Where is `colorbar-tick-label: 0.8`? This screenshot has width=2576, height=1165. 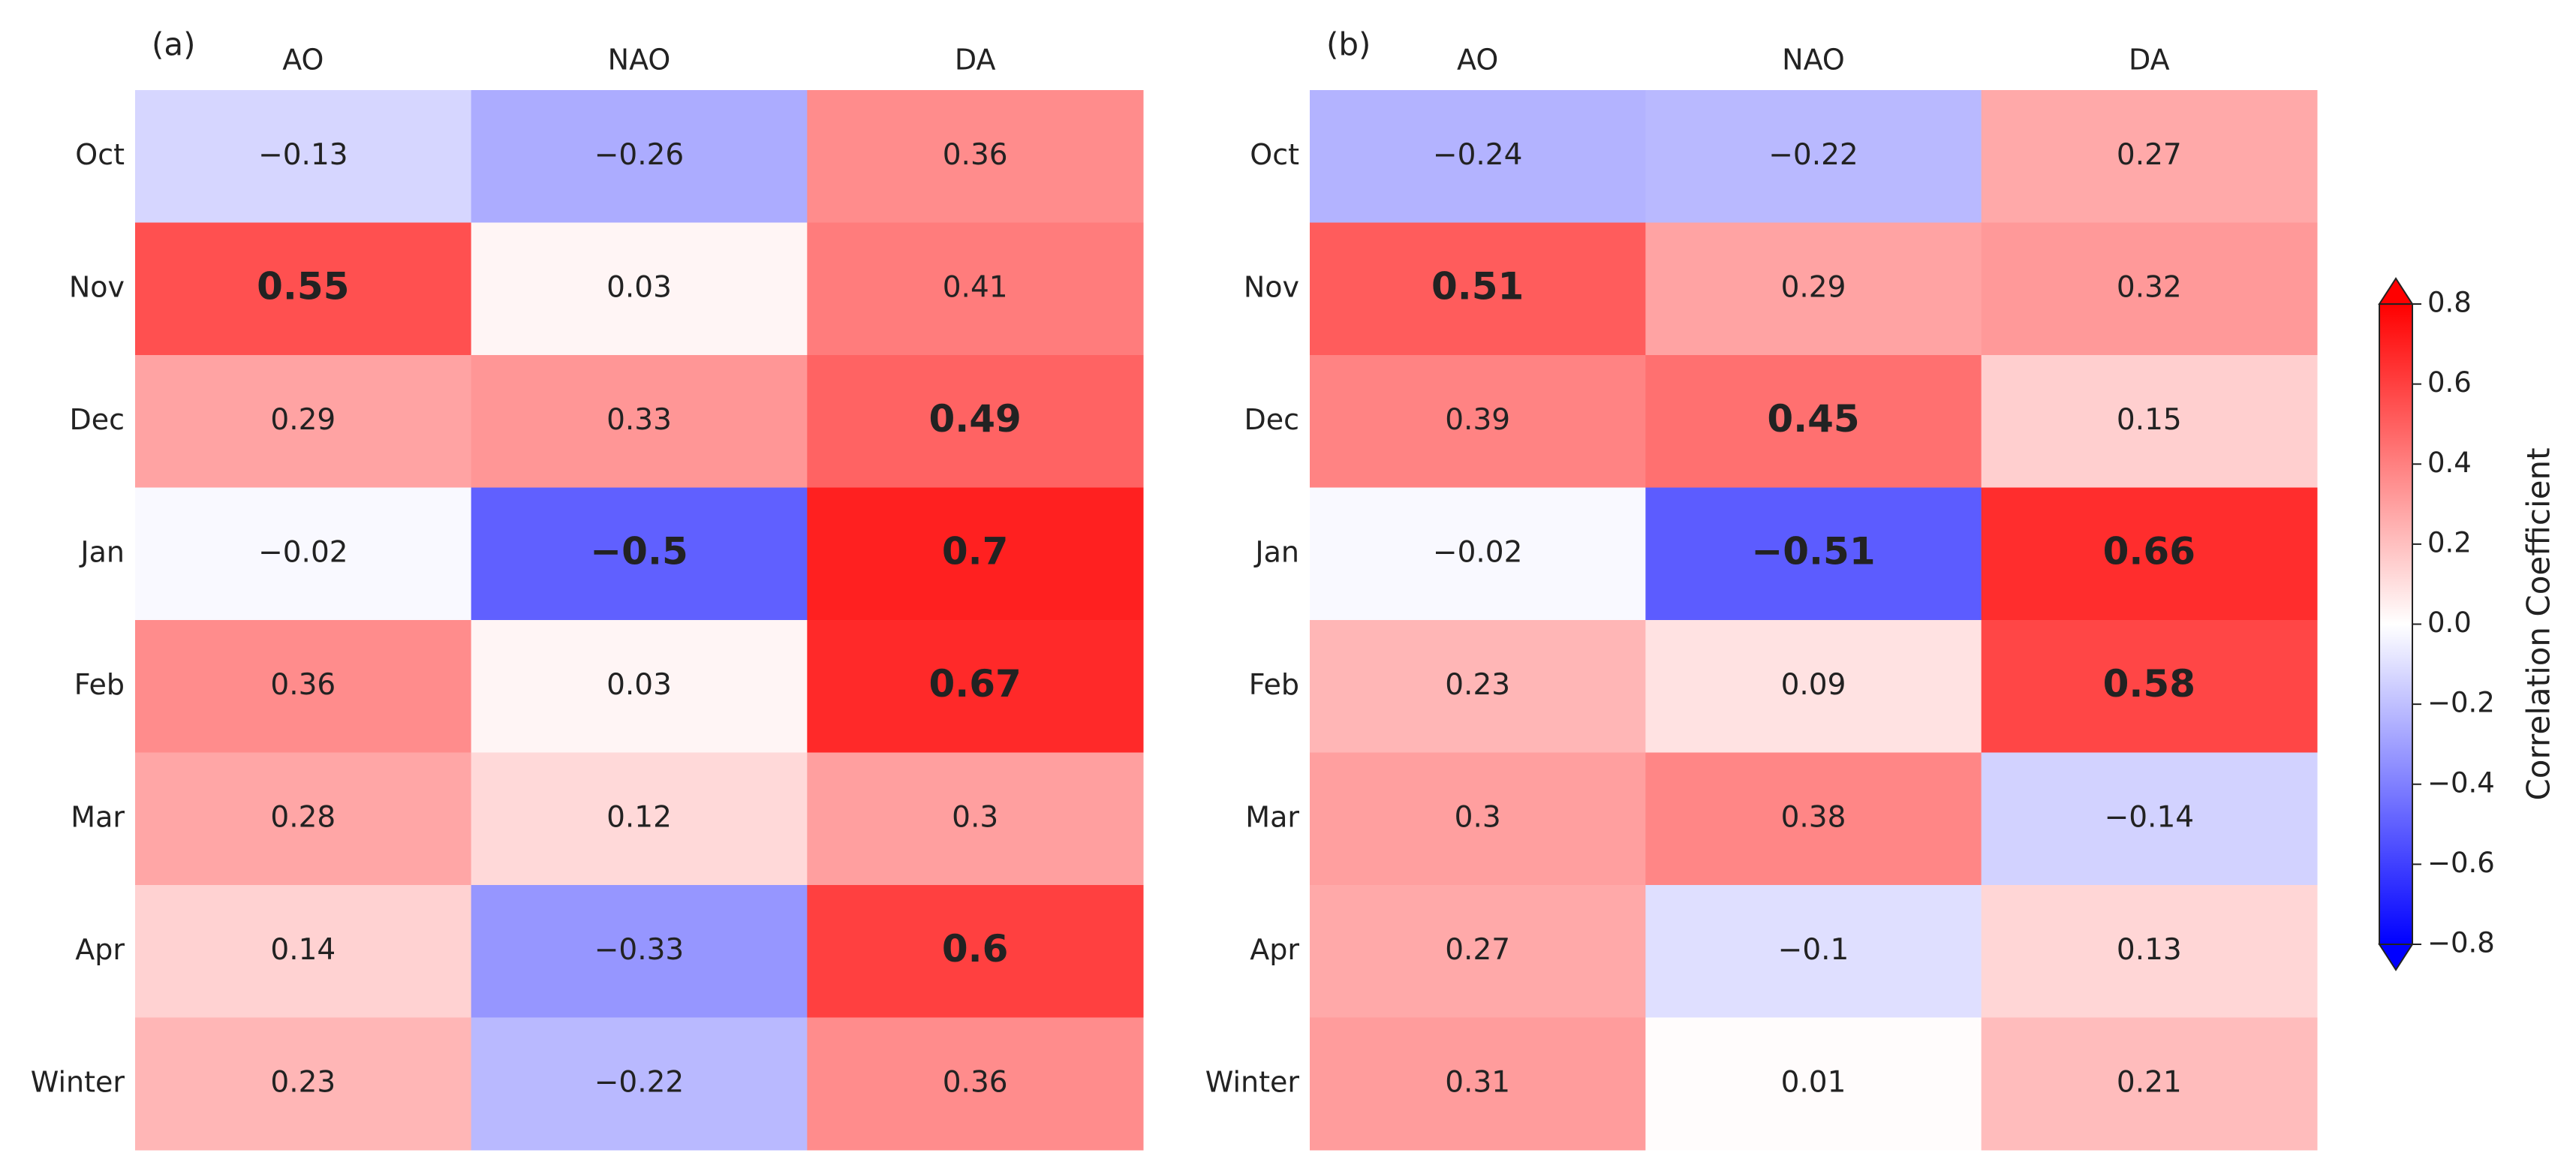 colorbar-tick-label: 0.8 is located at coordinates (2449, 303).